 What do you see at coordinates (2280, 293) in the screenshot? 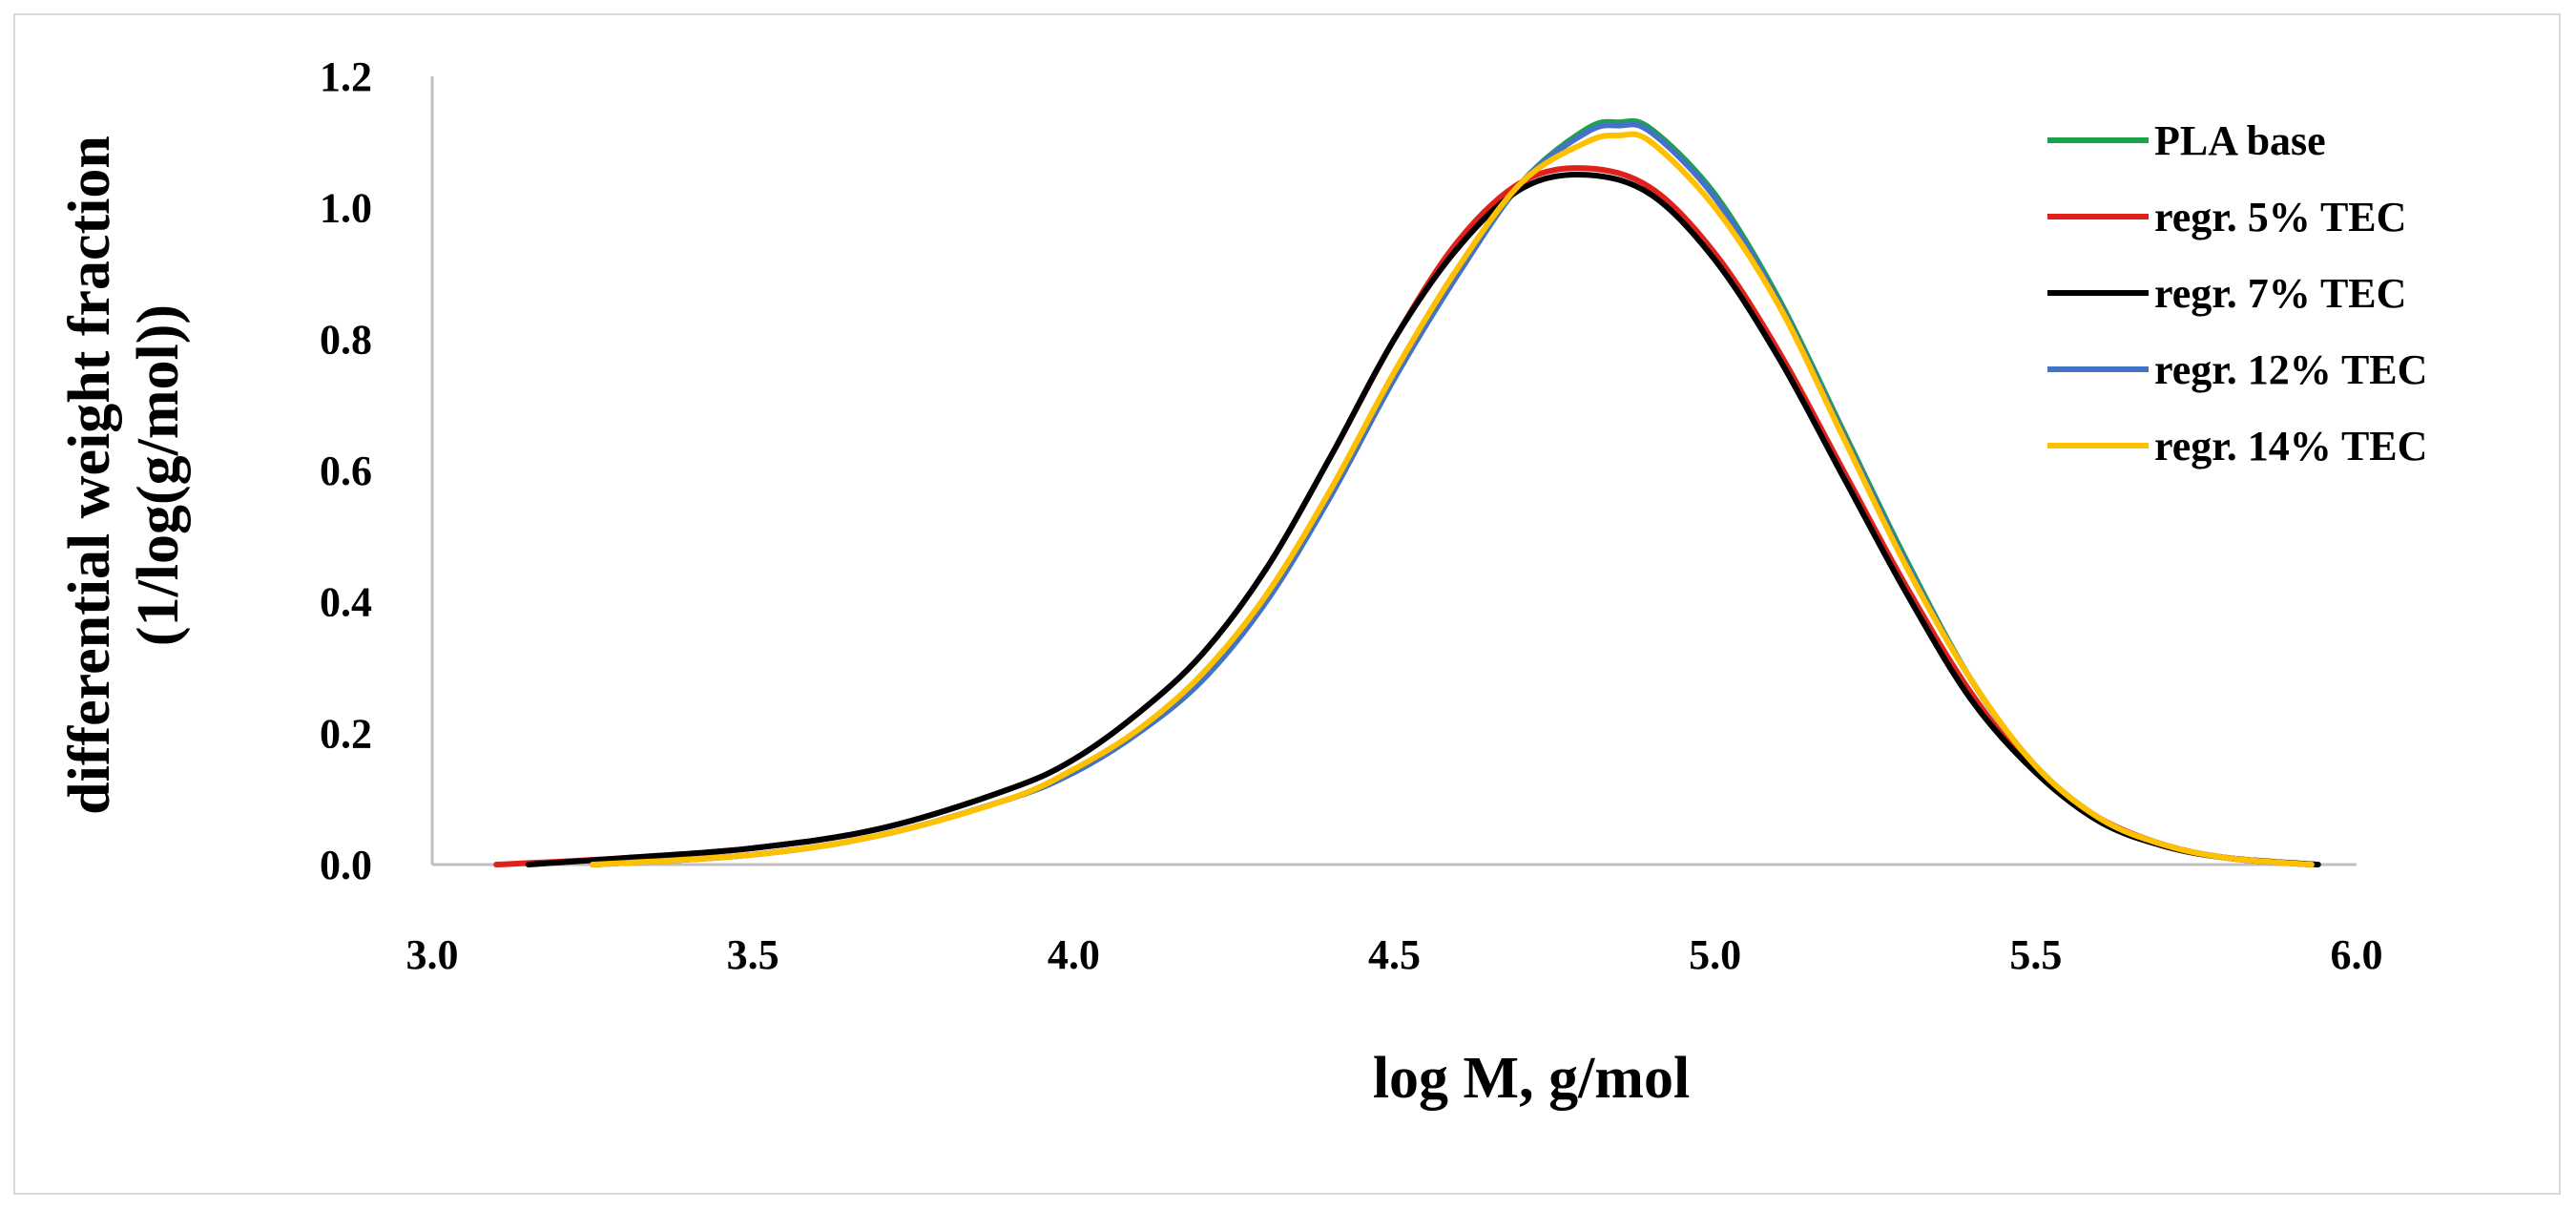
I see `legend-label-regr-7-tec: regr. 7% TEC` at bounding box center [2280, 293].